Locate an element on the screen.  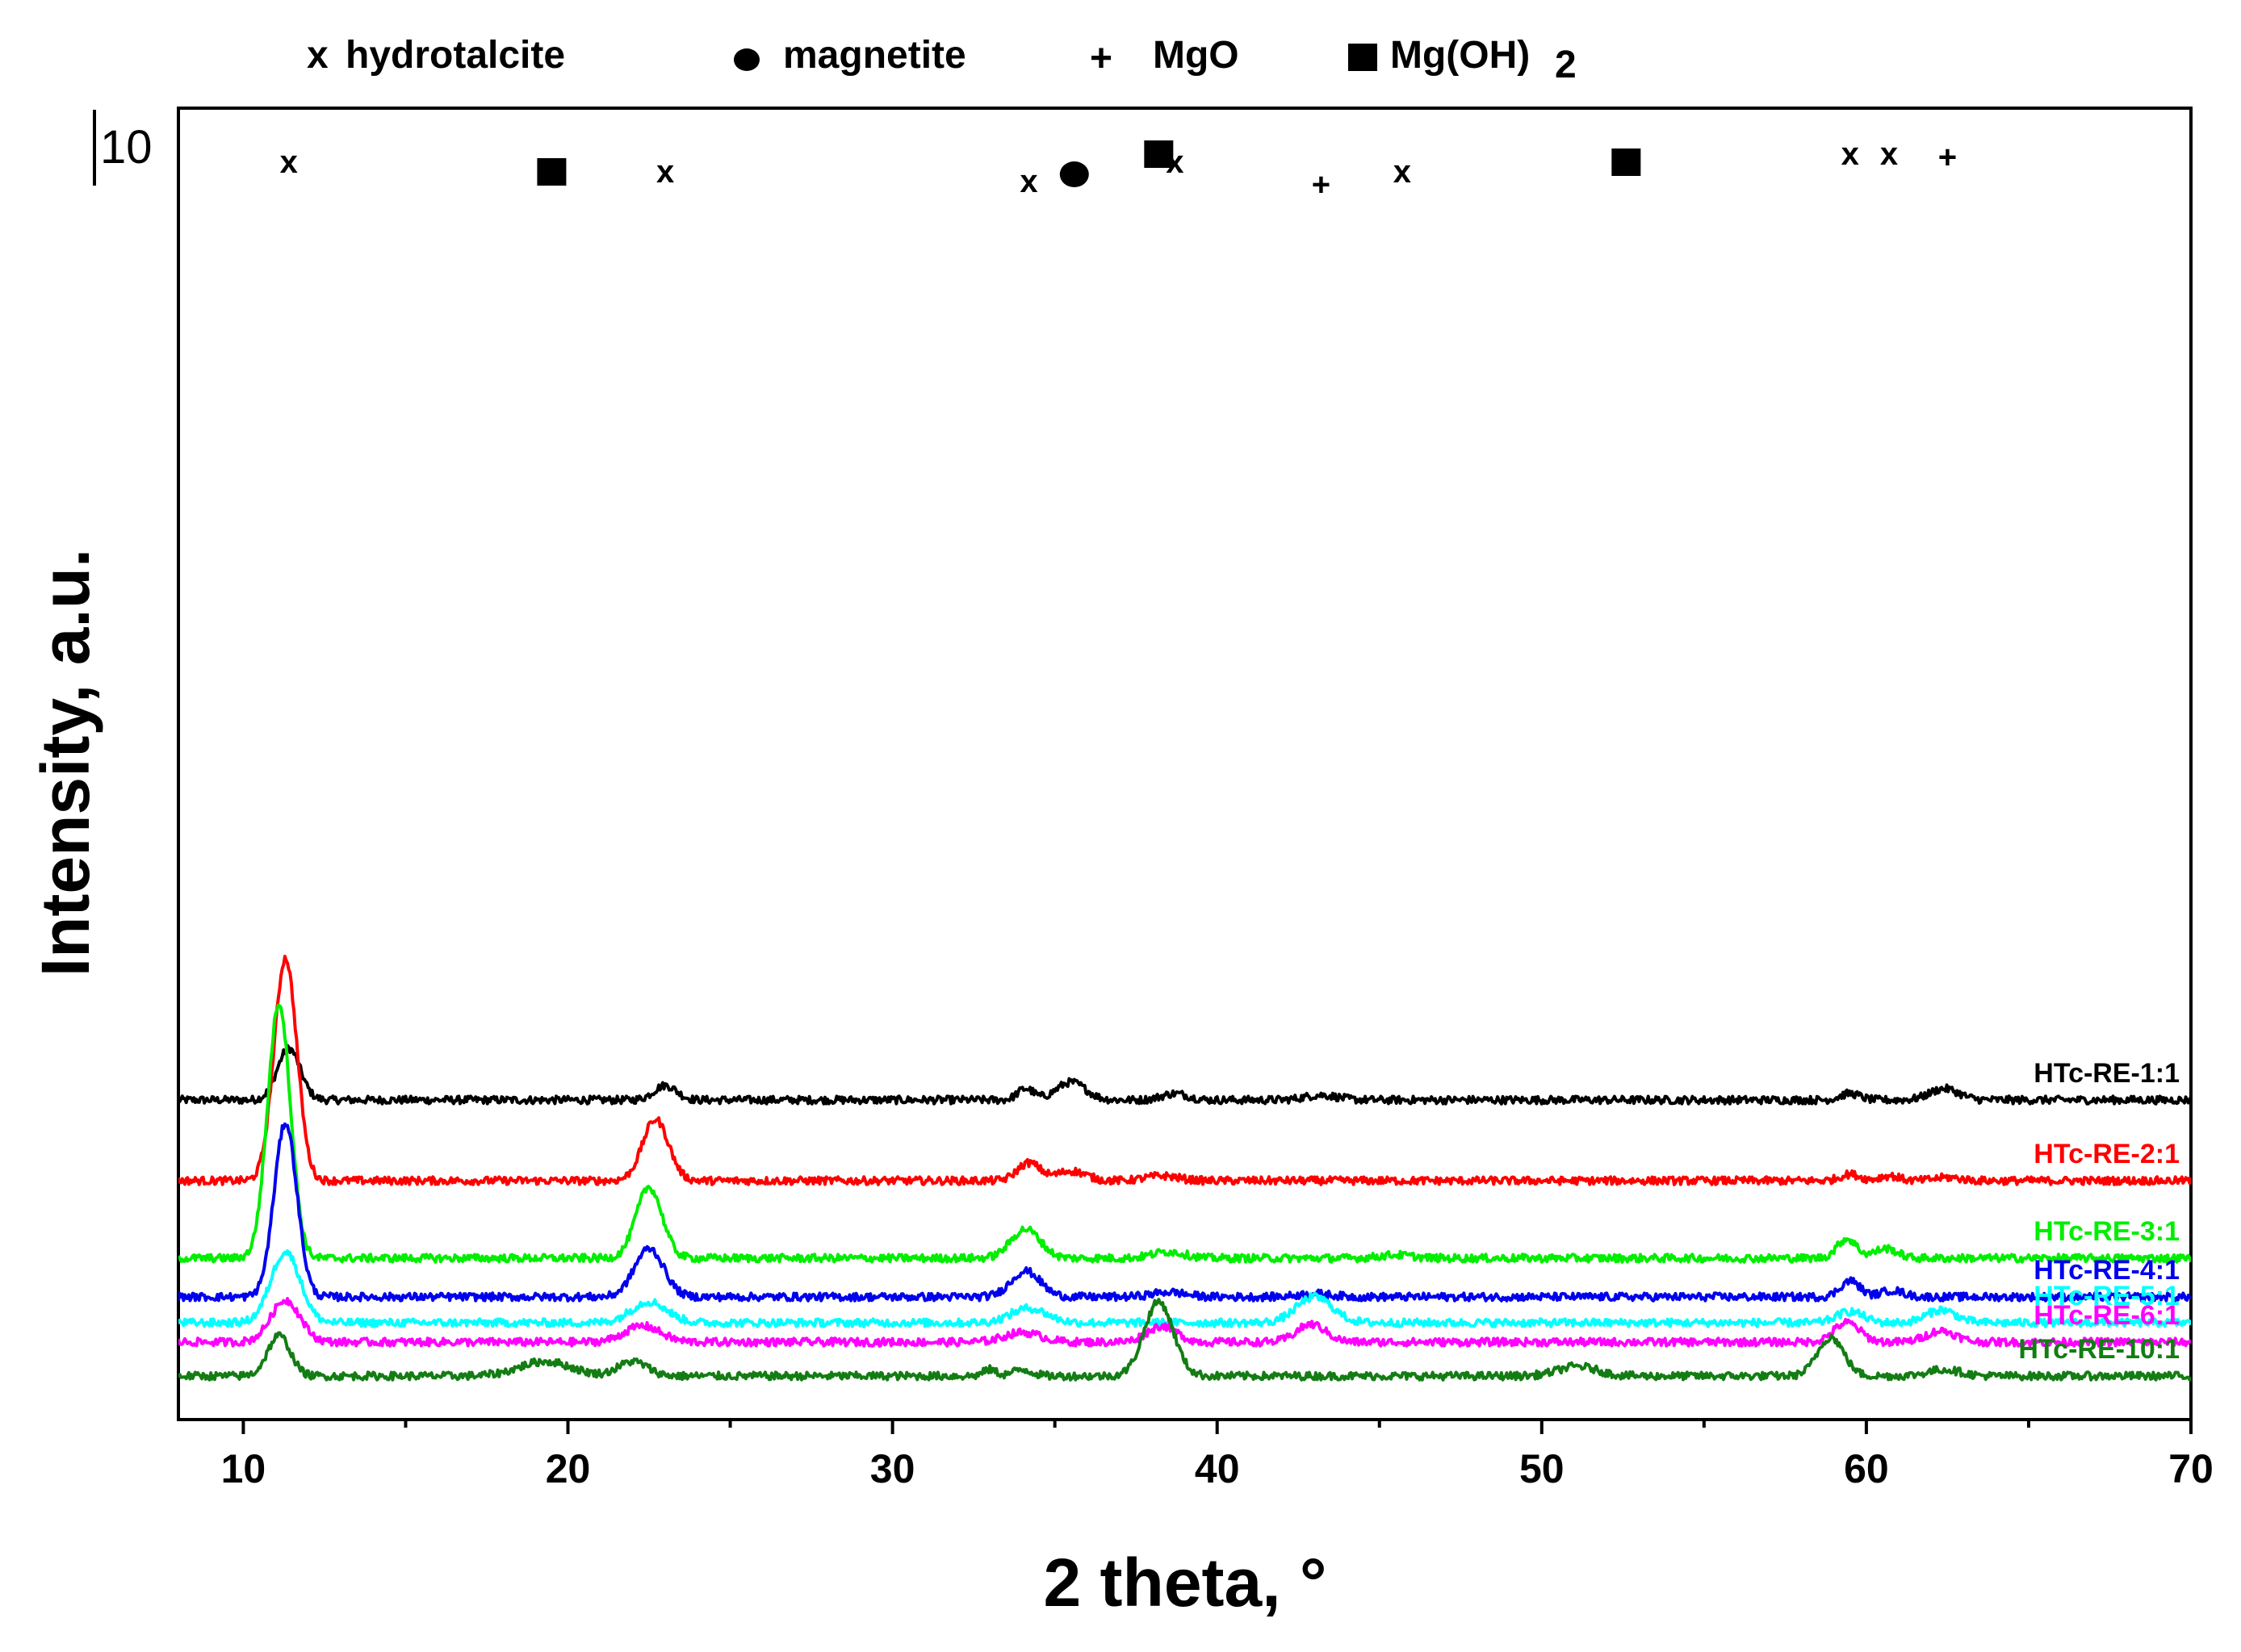
phase-marker-circle is located at coordinates (1074, 174).